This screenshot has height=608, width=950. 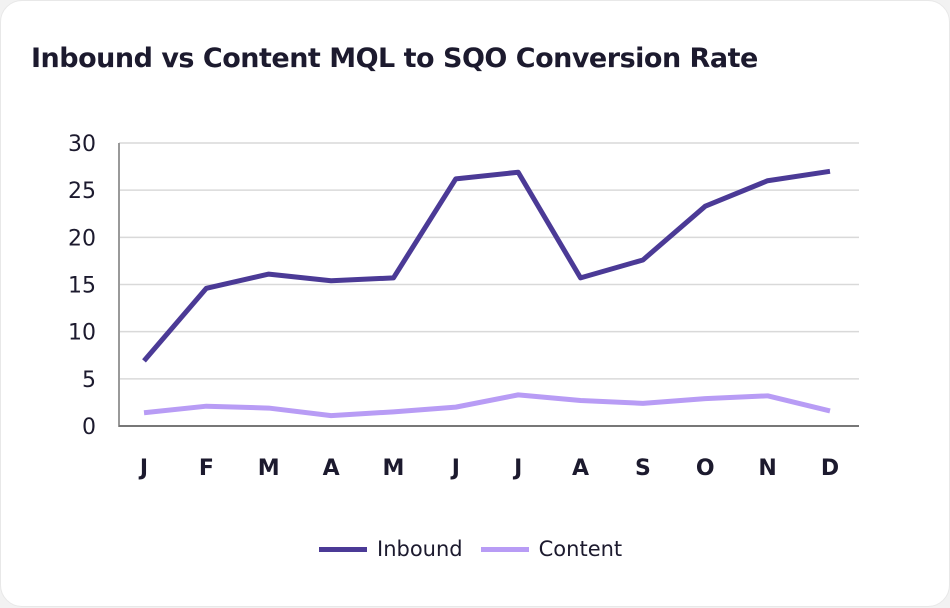 What do you see at coordinates (479, 549) in the screenshot?
I see `legend: Inbound Content` at bounding box center [479, 549].